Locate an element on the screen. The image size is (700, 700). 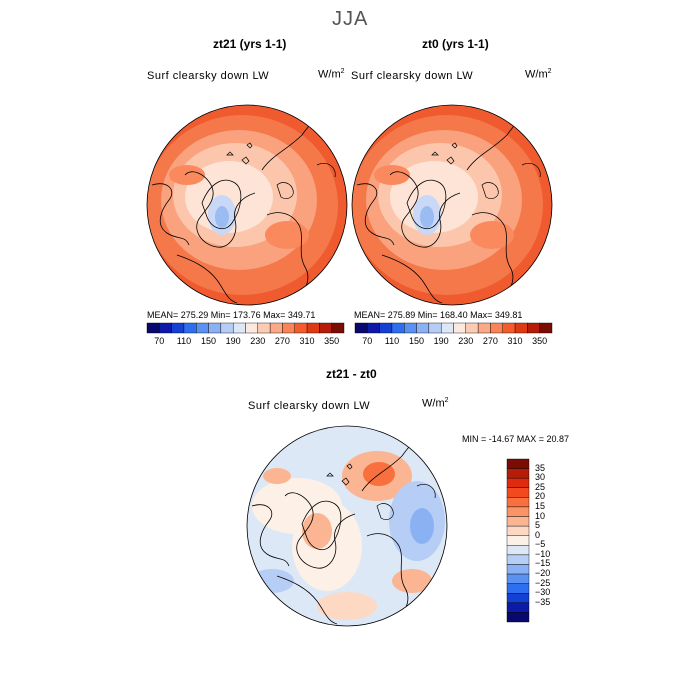
colorbar-tick-label: −5 is located at coordinates (540, 544).